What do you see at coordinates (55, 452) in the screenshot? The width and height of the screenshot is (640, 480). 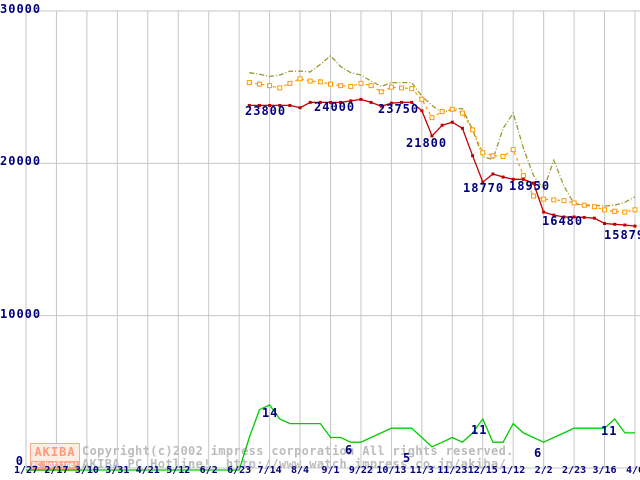 I see `logo-akiba-text: AKIBA` at bounding box center [55, 452].